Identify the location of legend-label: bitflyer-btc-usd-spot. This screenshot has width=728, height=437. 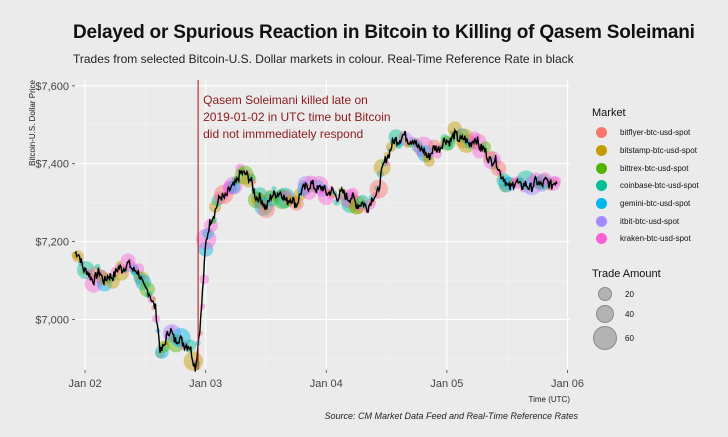
(655, 133).